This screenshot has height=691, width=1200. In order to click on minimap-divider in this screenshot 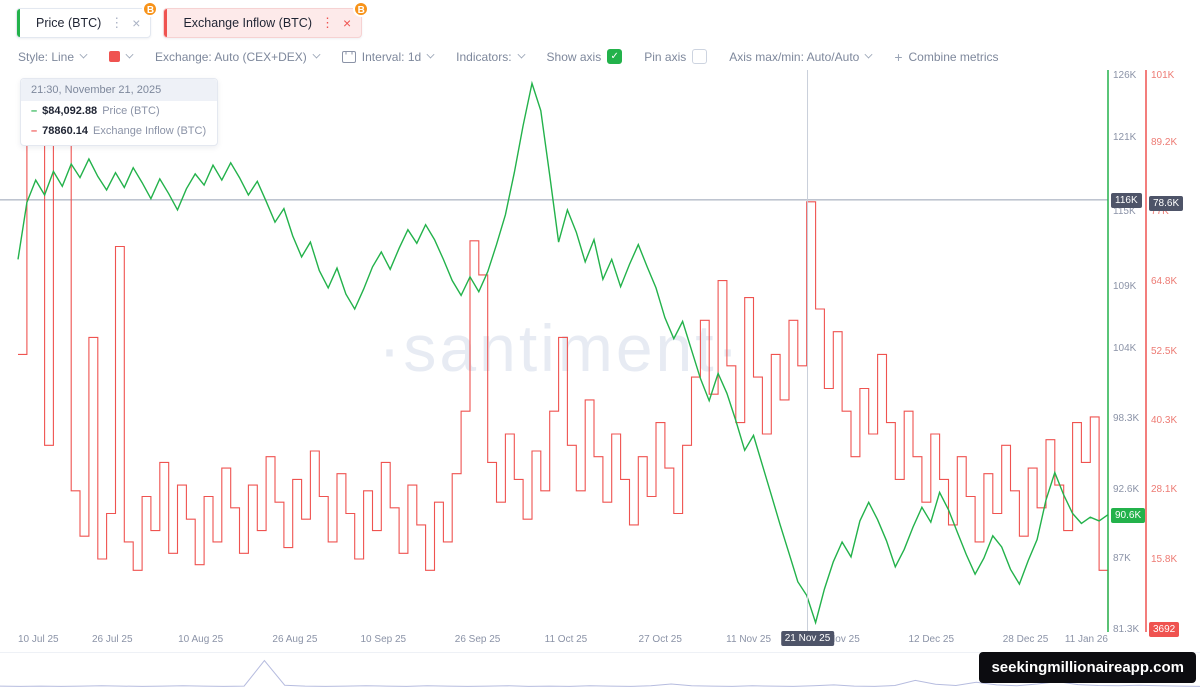, I will do `click(600, 652)`.